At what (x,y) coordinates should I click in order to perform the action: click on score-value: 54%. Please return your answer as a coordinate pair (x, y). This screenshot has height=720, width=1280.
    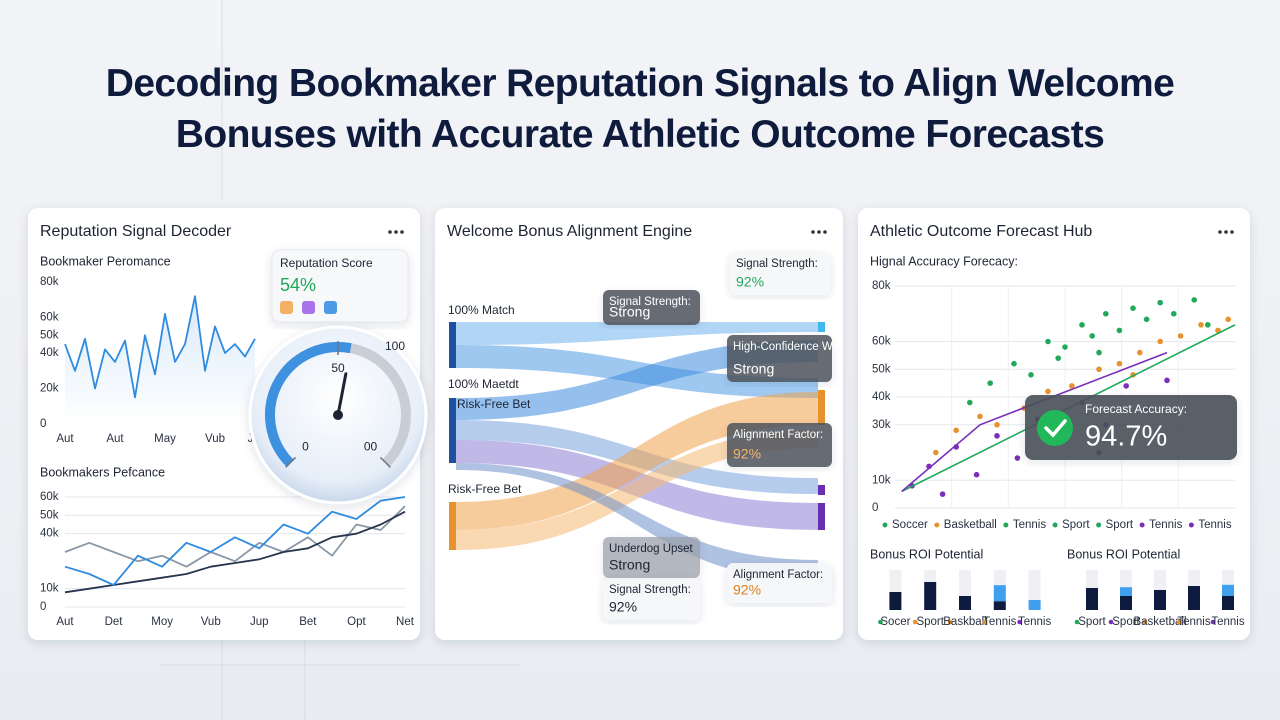
    Looking at the image, I should click on (298, 285).